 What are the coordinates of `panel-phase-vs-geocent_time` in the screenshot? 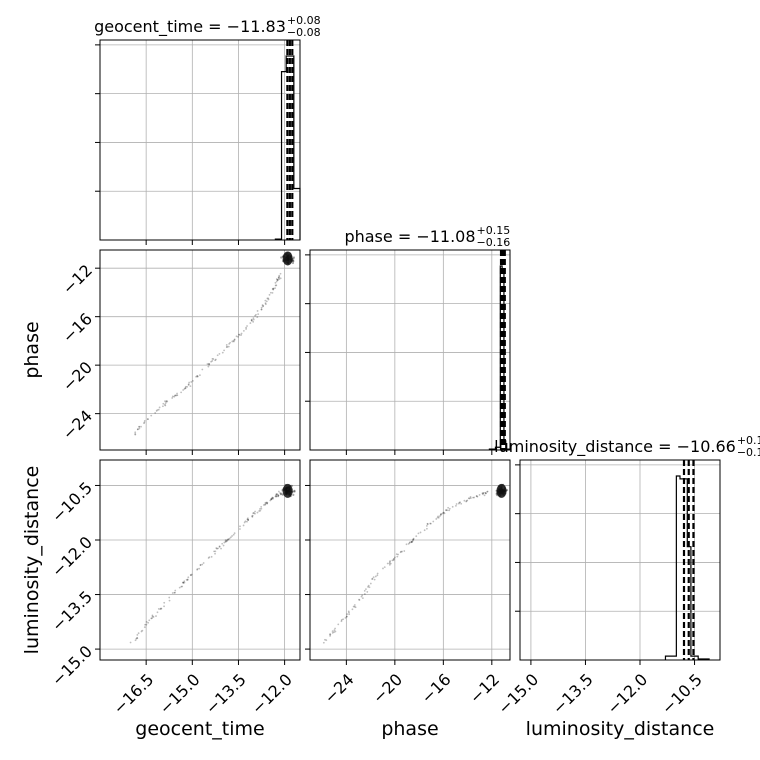 It's located at (198, 352).